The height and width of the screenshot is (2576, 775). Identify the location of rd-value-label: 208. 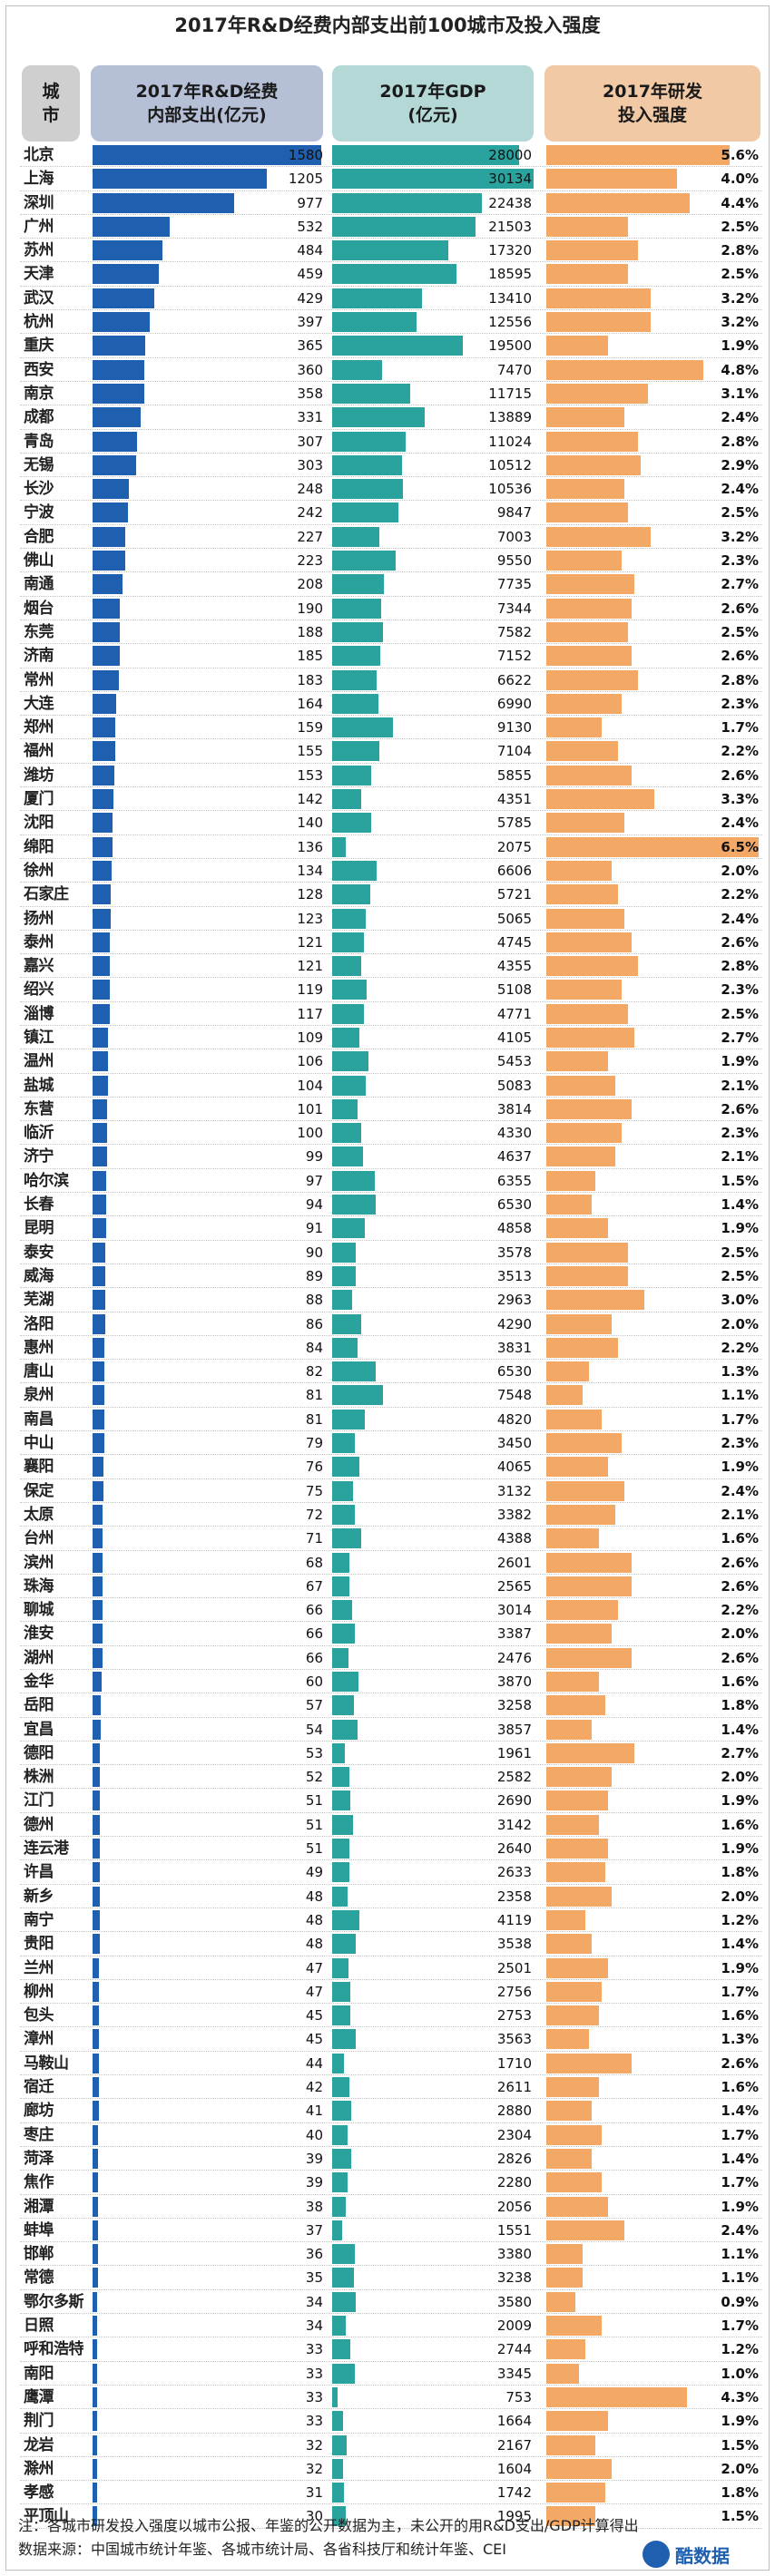
(310, 584).